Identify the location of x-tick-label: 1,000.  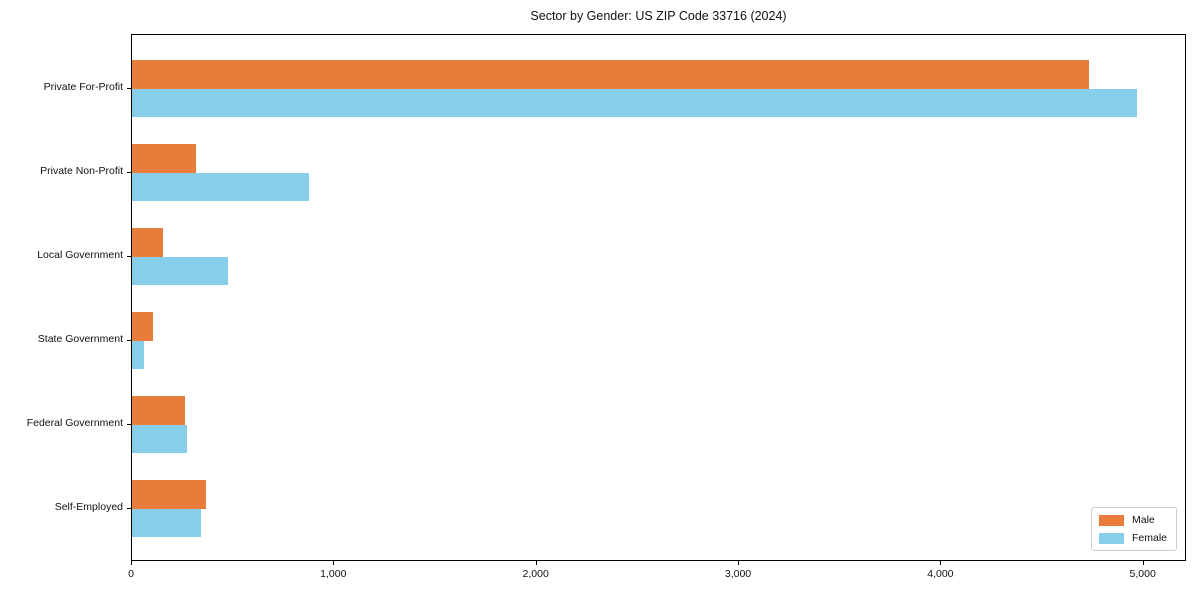
(333, 574).